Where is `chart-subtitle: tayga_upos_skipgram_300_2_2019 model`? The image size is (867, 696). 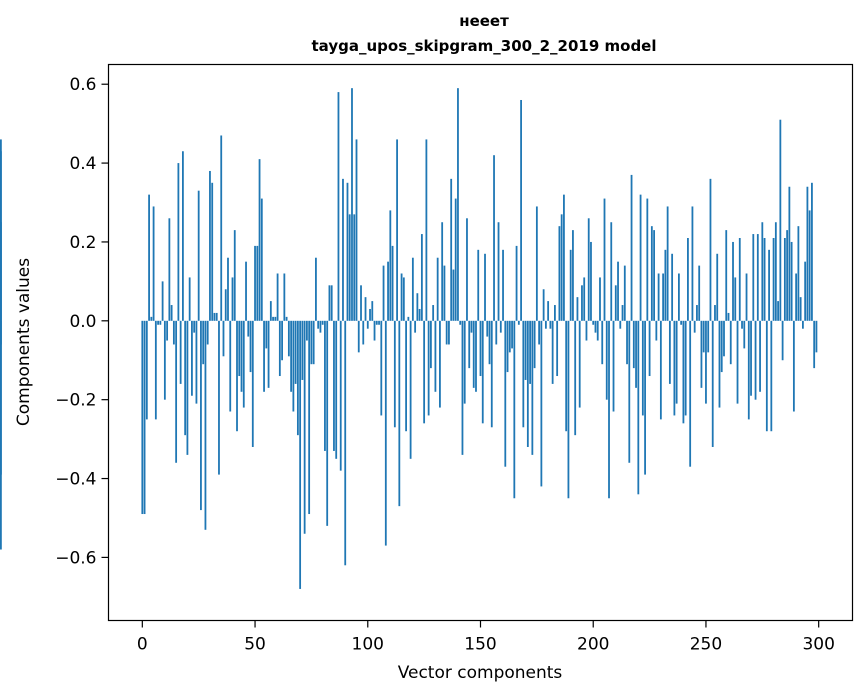 chart-subtitle: tayga_upos_skipgram_300_2_2019 model is located at coordinates (484, 46).